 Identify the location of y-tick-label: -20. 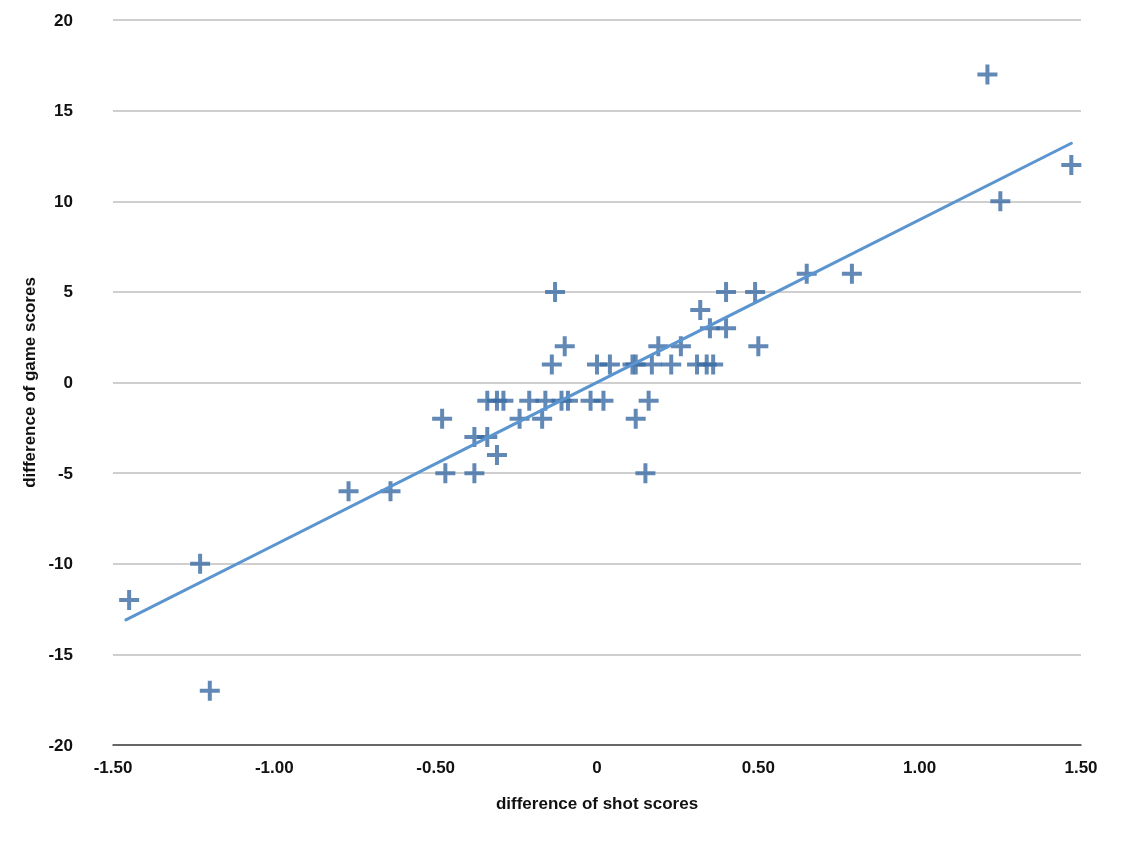
(60, 745).